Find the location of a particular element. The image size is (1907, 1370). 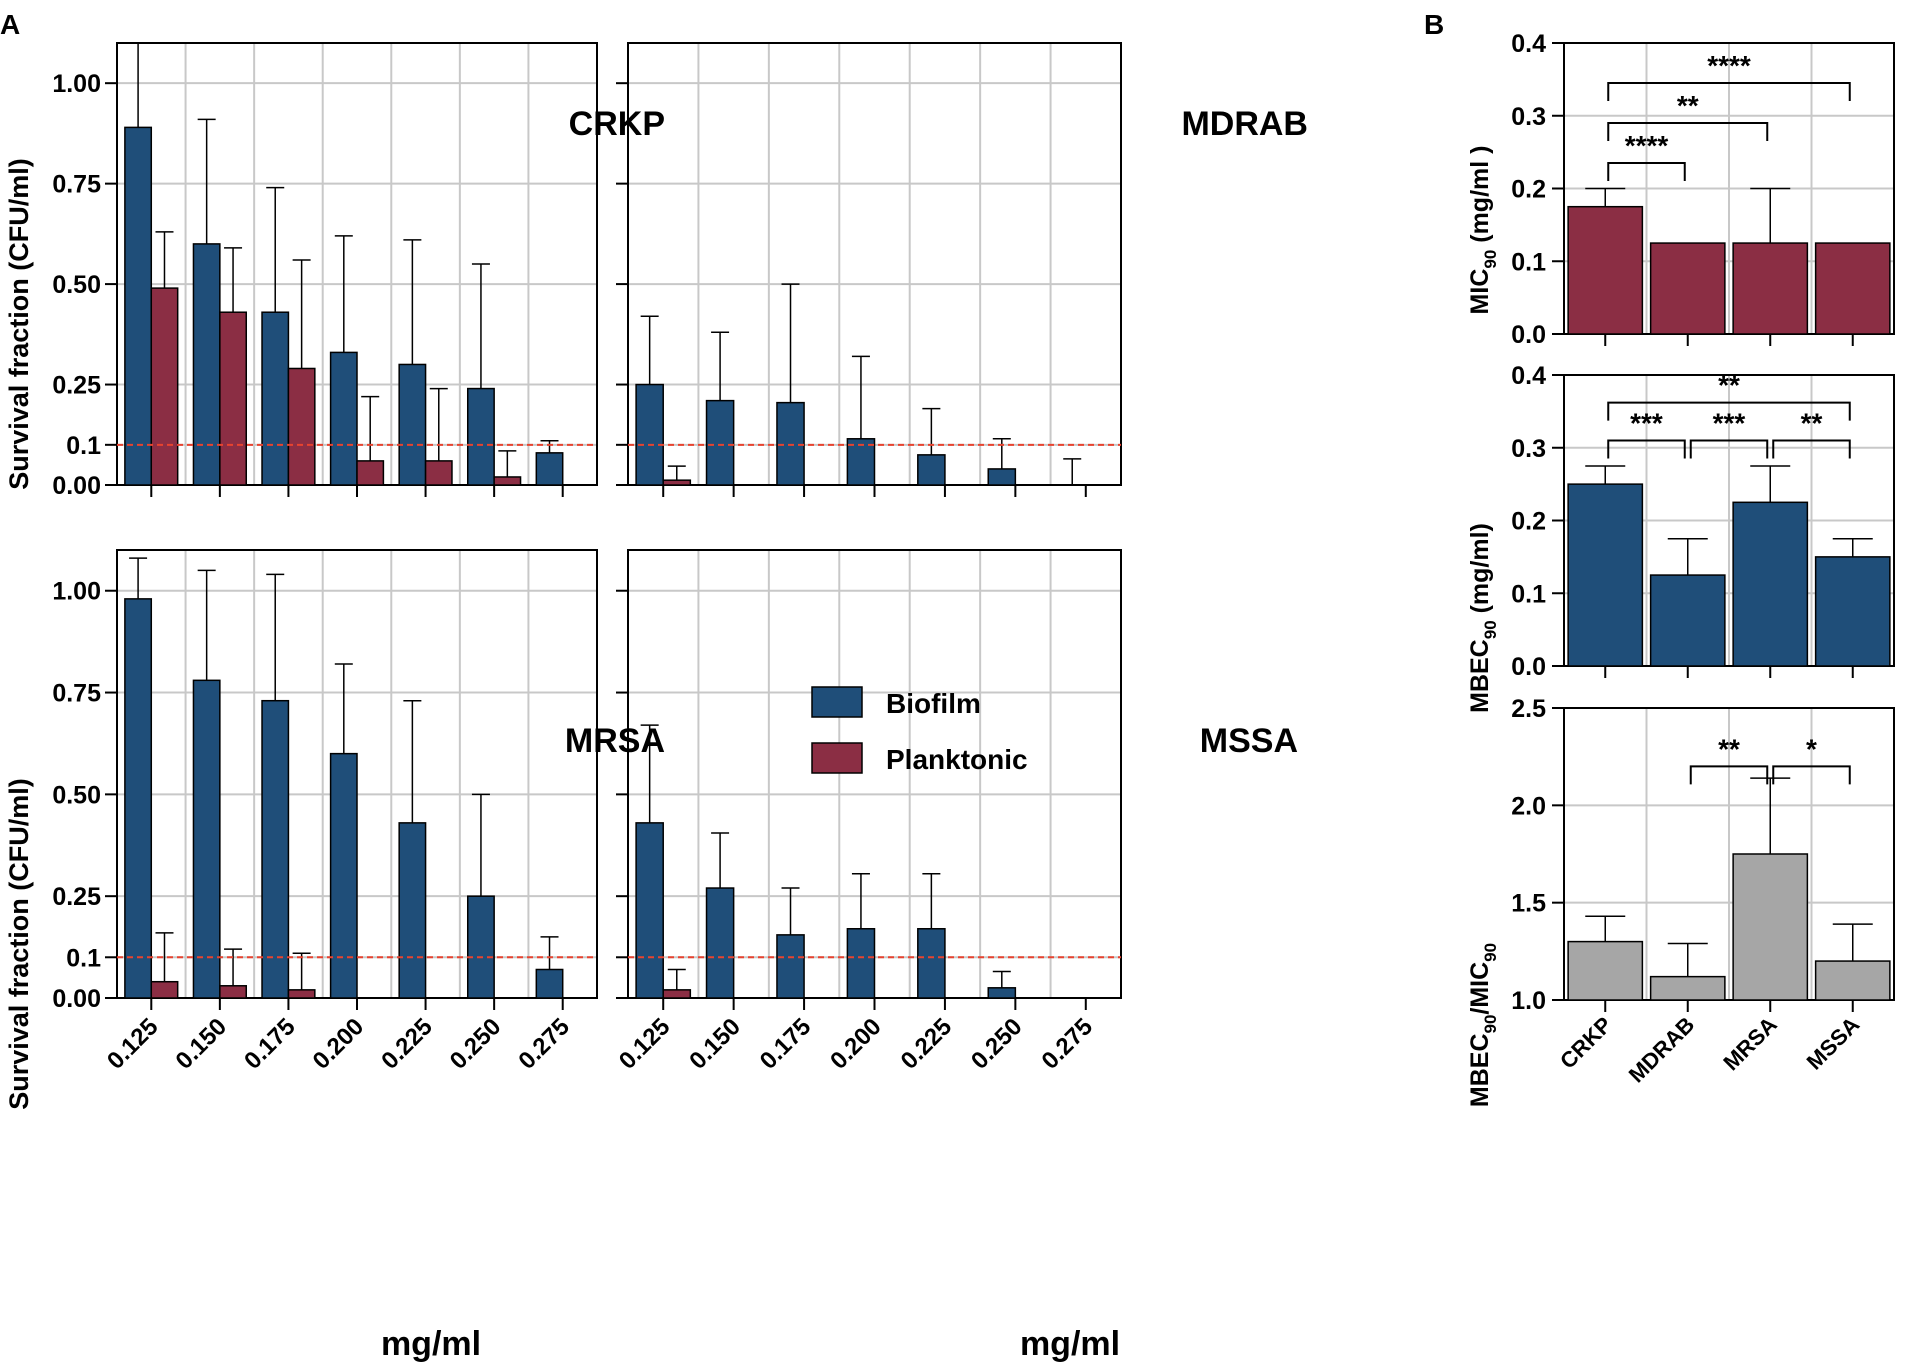

panel-b-label: B is located at coordinates (1434, 24).